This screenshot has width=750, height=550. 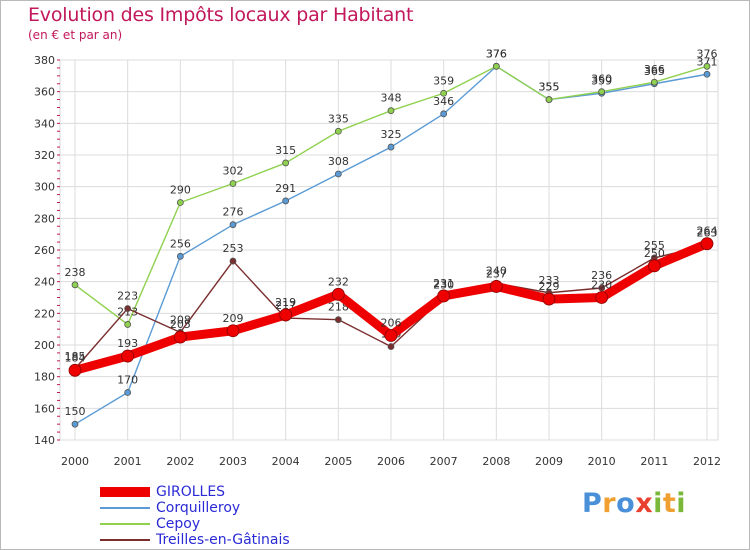 I want to click on data-label: 256, so click(x=180, y=243).